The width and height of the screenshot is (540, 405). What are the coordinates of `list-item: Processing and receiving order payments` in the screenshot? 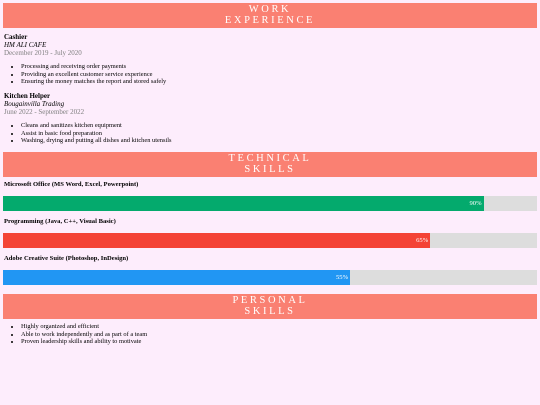 It's located at (93, 67).